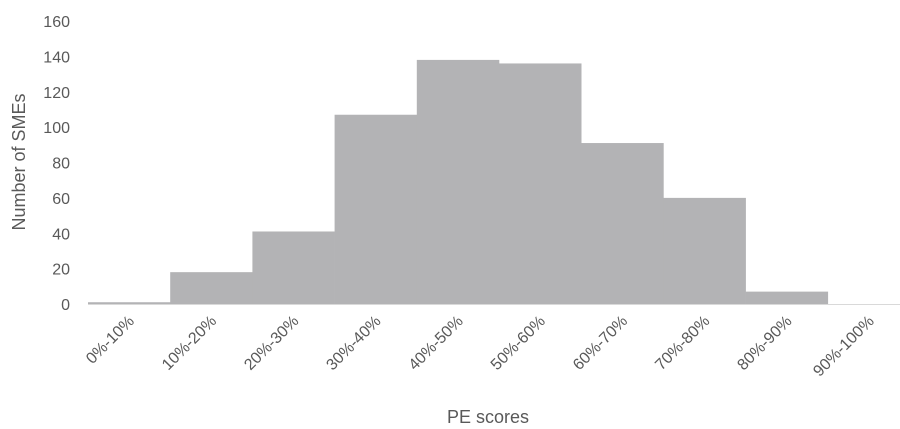 This screenshot has height=429, width=900. I want to click on y-tick-label: 60, so click(61, 199).